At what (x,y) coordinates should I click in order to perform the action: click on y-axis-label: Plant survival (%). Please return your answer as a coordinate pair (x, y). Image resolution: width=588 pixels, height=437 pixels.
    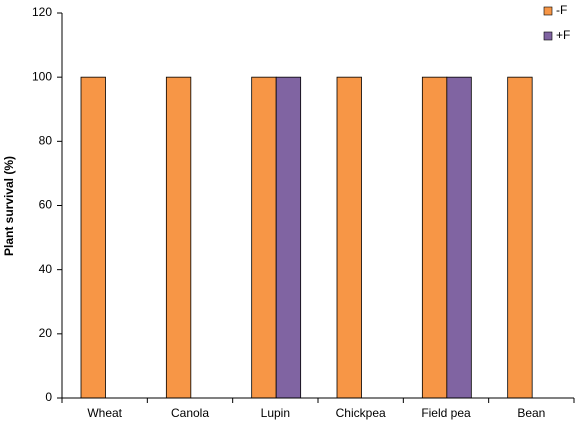
    Looking at the image, I should click on (9, 206).